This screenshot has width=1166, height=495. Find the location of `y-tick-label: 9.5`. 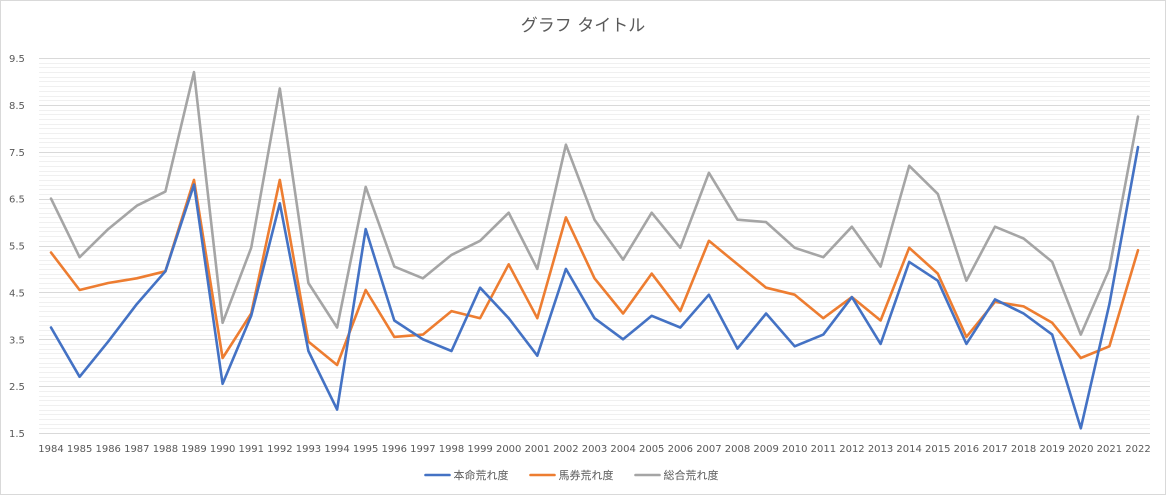

y-tick-label: 9.5 is located at coordinates (17, 59).